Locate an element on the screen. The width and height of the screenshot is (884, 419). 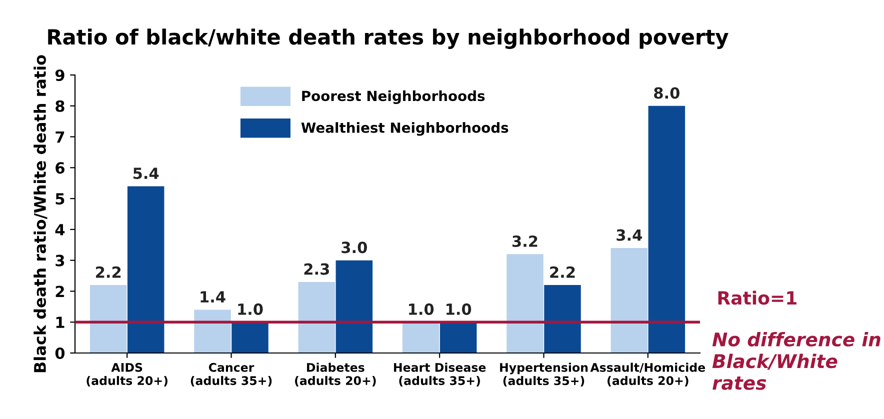
data-label: 2.3 is located at coordinates (316, 269).